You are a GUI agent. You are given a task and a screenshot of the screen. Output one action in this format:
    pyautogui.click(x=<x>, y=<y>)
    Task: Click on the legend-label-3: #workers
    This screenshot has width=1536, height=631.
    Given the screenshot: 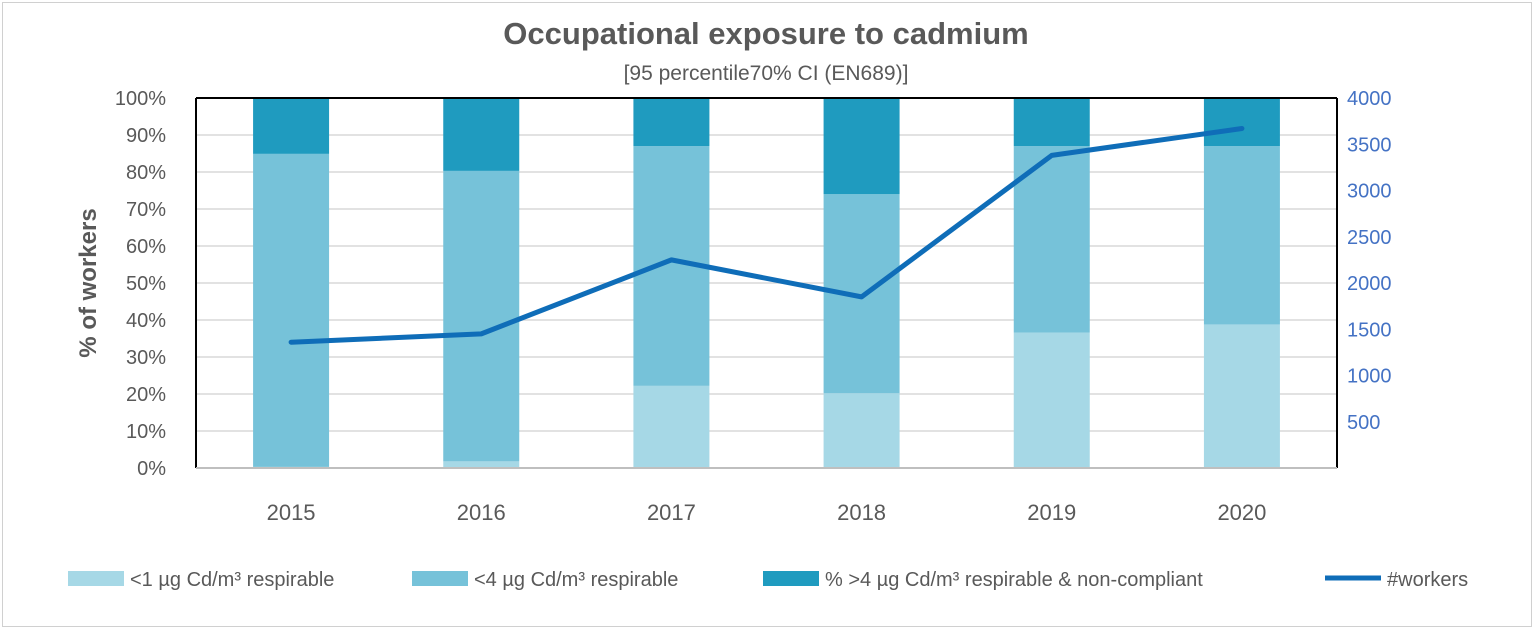 What is the action you would take?
    pyautogui.click(x=1427, y=580)
    